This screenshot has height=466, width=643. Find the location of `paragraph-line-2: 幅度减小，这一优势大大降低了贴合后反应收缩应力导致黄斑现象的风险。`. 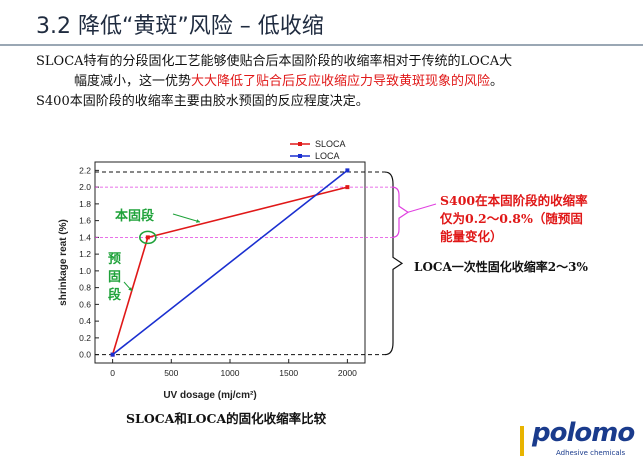

paragraph-line-2: 幅度减小，这一优势大大降低了贴合后反应收缩应力导致黄斑现象的风险。 is located at coordinates (336, 82).